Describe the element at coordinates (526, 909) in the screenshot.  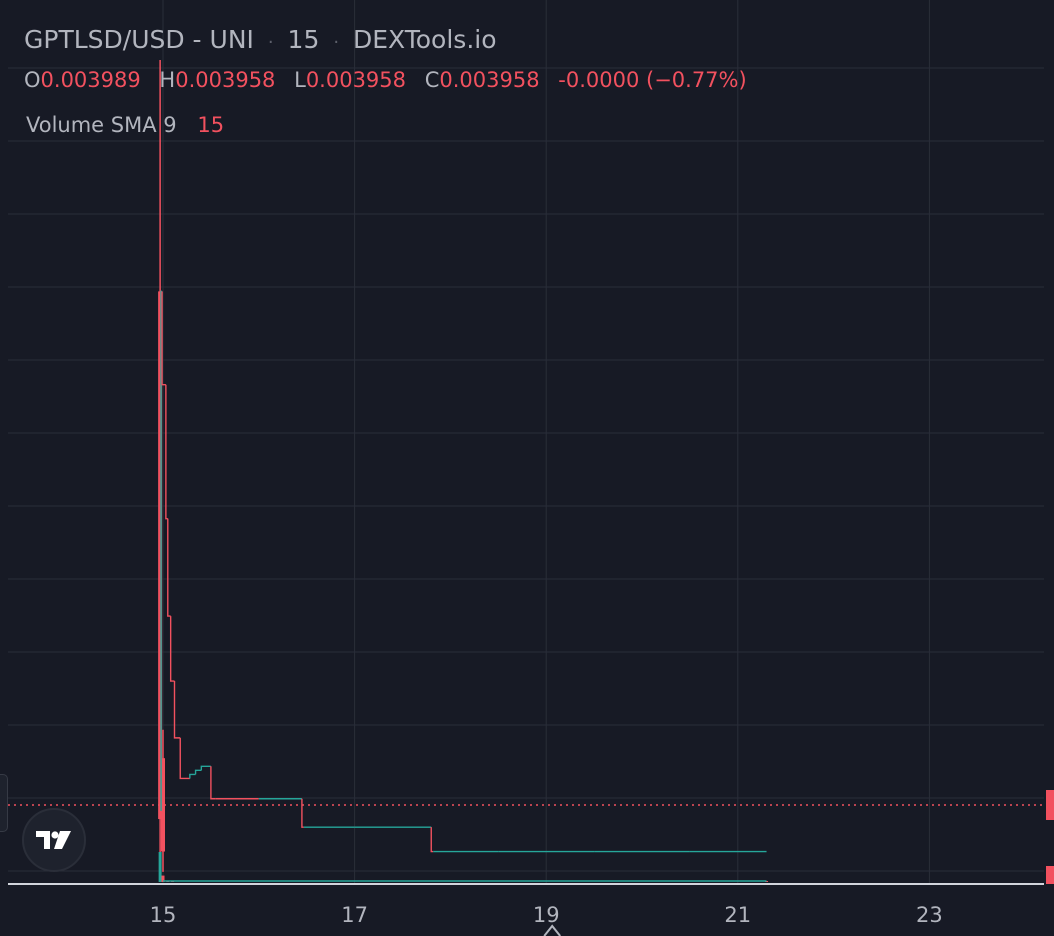
I see `time-axis: 15 17 19 21 23` at that location.